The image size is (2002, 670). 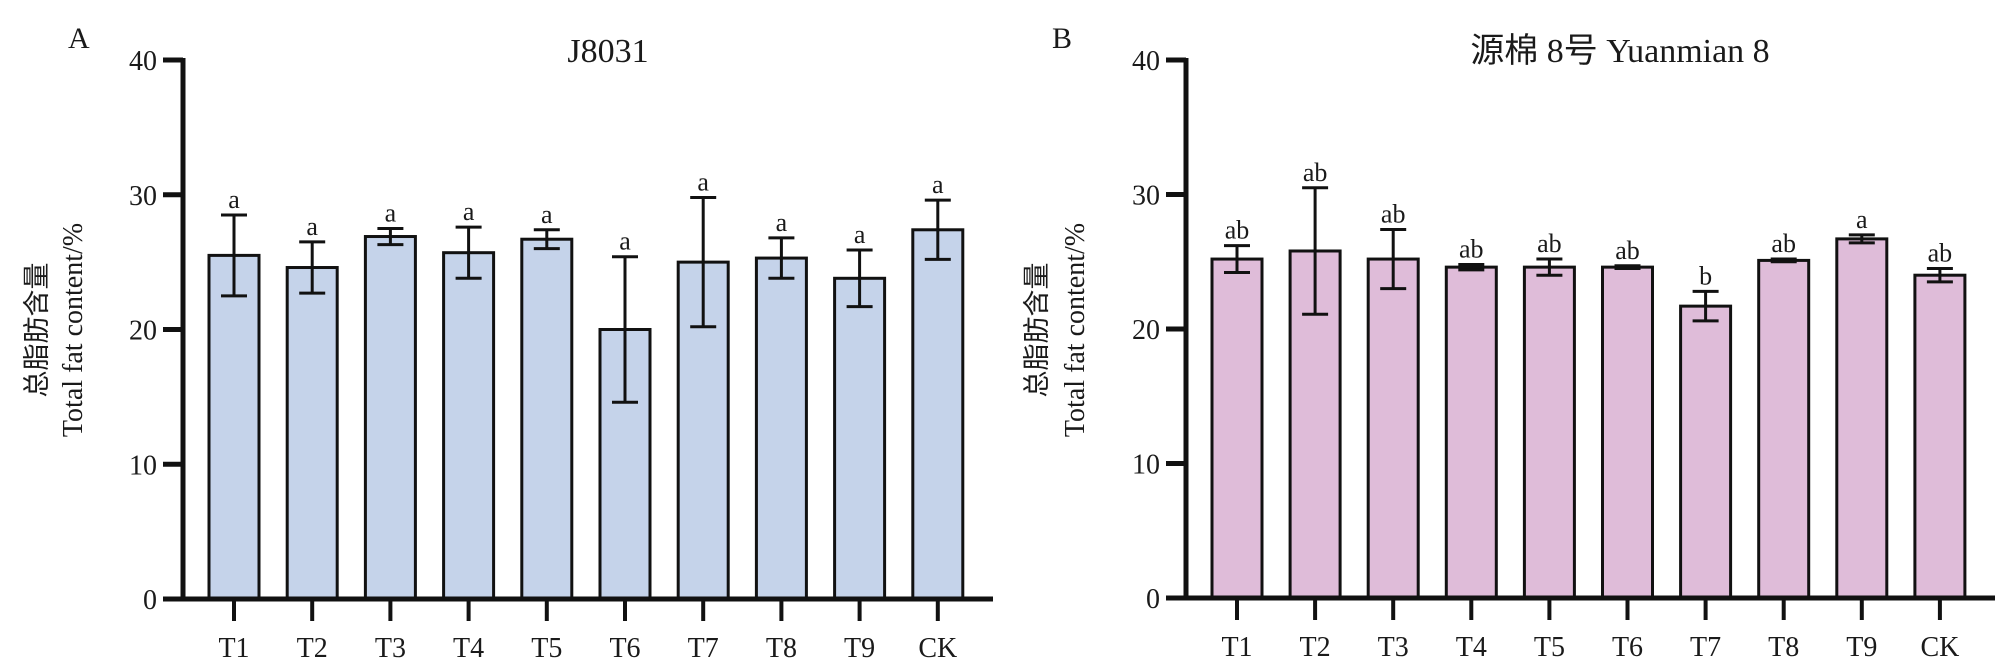 I want to click on chart-title: 源棉 8号 Yuanmian 8, so click(x=1619, y=51).